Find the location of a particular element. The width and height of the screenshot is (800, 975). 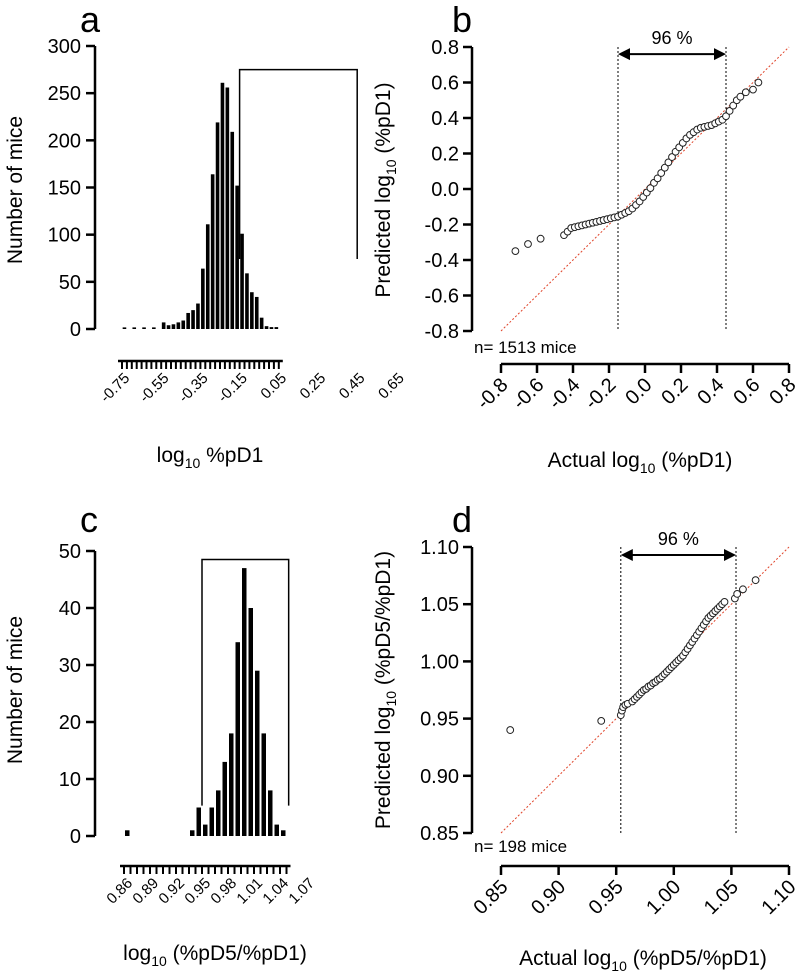

panel-d-x-tick-label: 0.90 is located at coordinates (548, 897).